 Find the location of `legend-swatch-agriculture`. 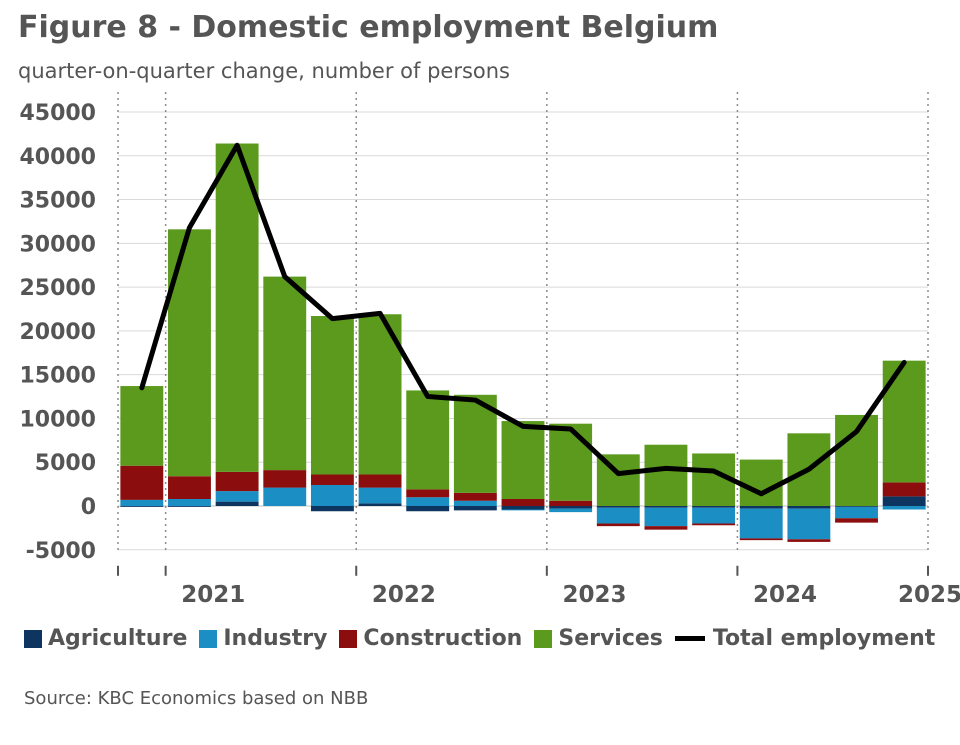

legend-swatch-agriculture is located at coordinates (33, 638).